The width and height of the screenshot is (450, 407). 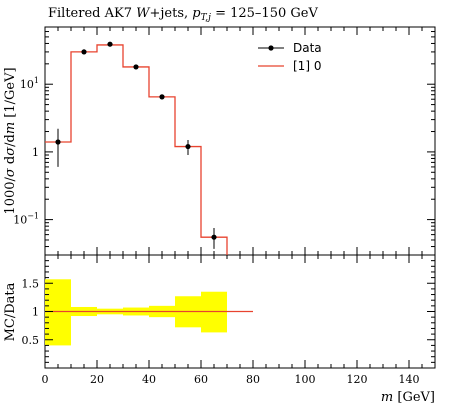 I want to click on ratio-band-bin, so click(x=58, y=312).